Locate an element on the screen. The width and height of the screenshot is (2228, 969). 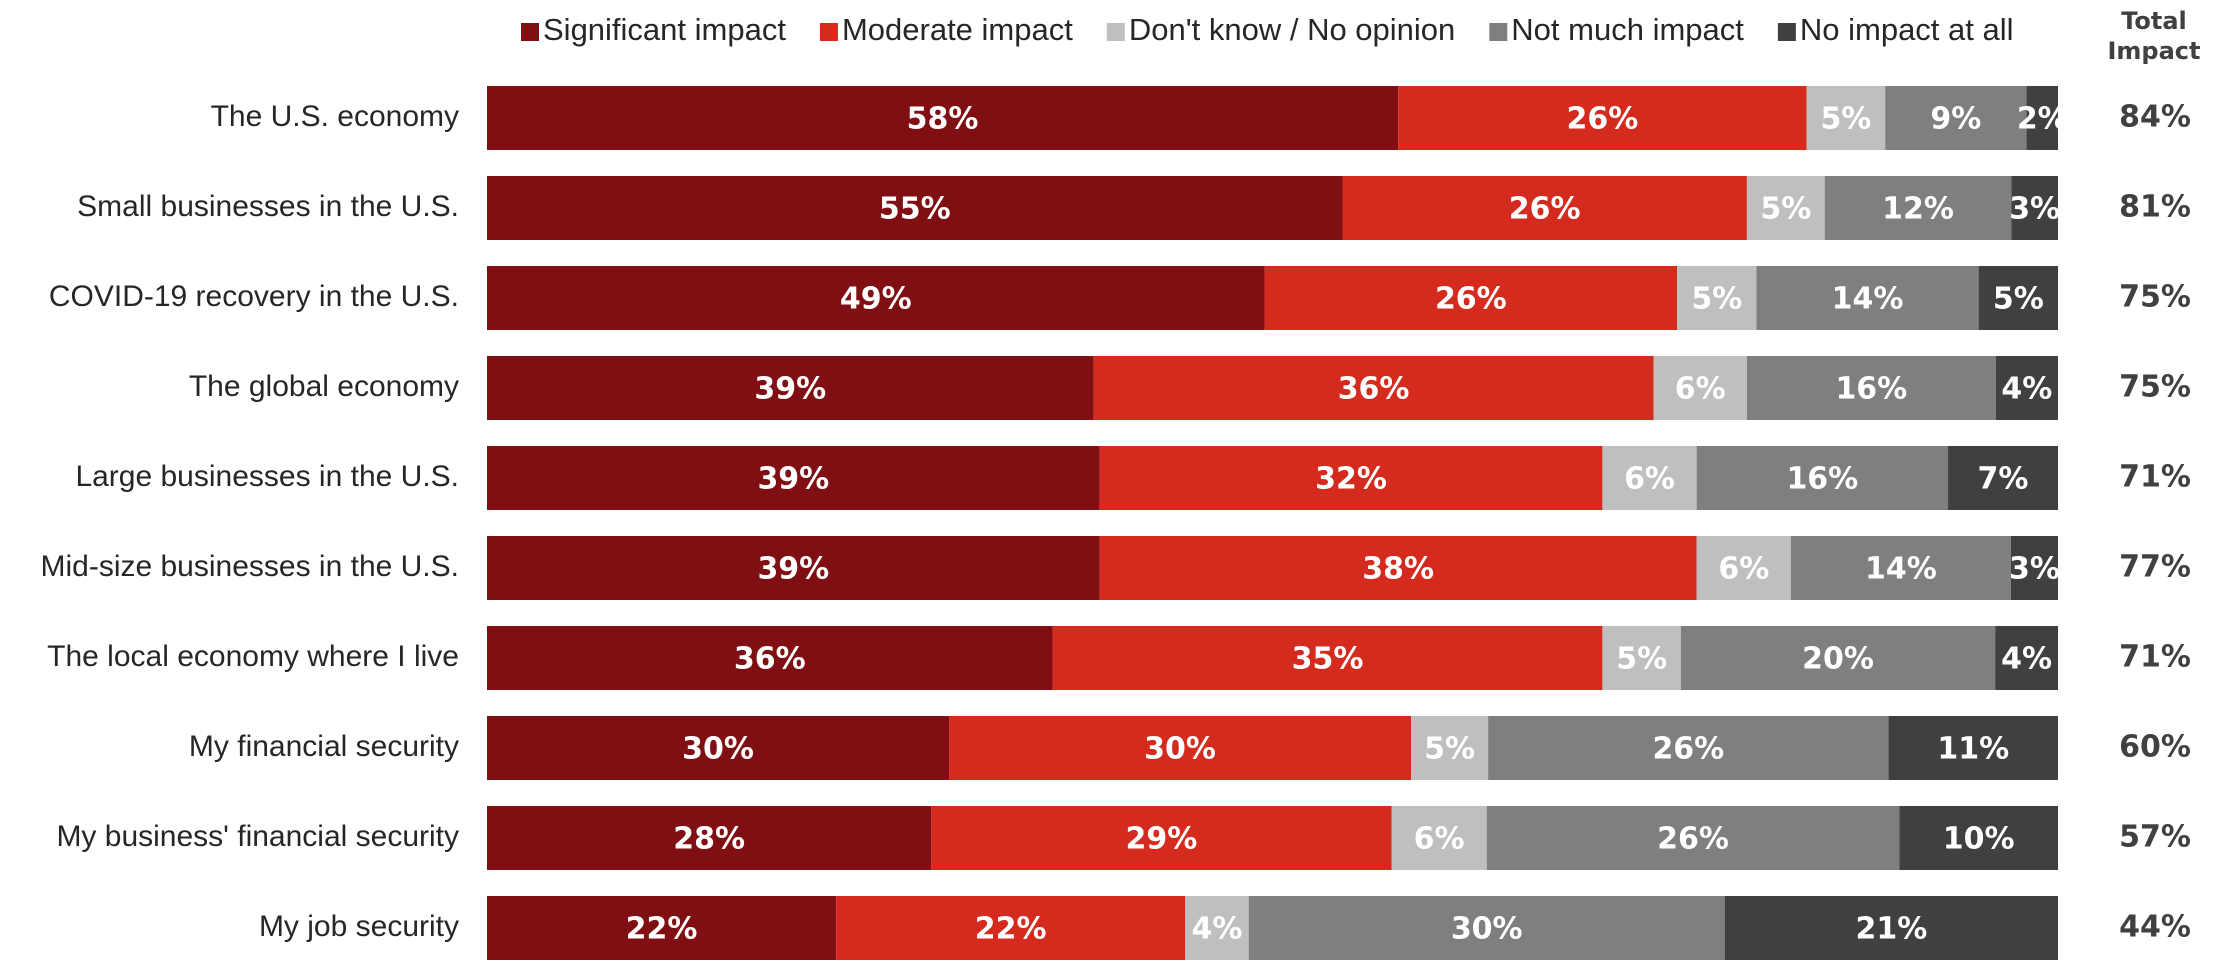
data-label: 16% is located at coordinates (1871, 389).